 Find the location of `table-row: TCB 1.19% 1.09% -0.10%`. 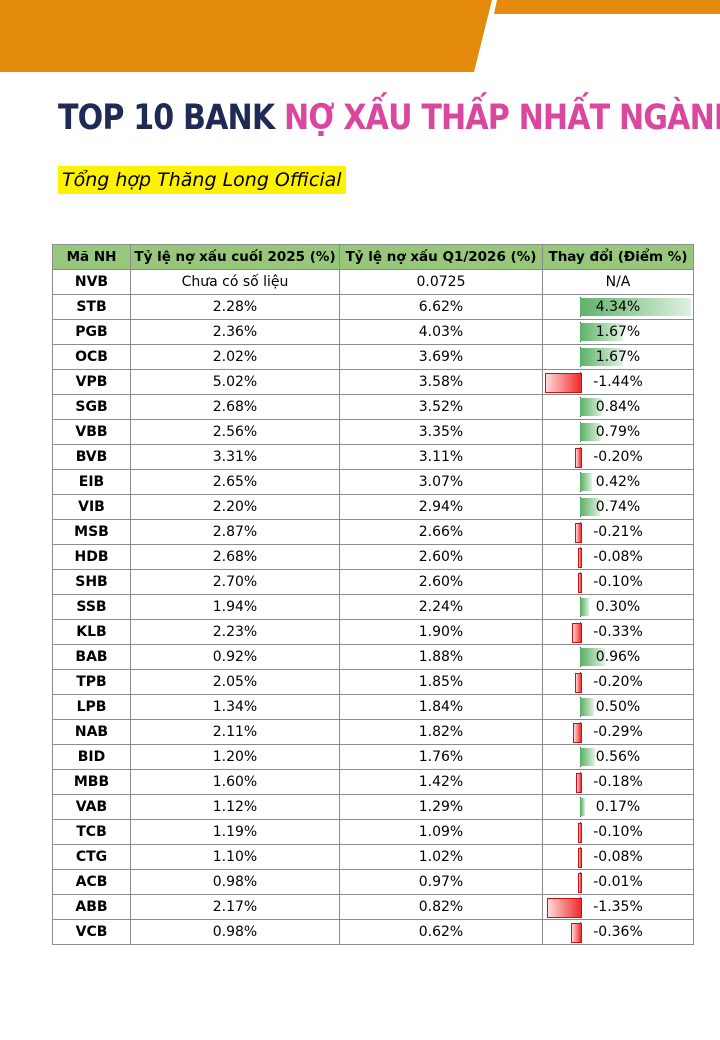

table-row: TCB 1.19% 1.09% -0.10% is located at coordinates (373, 832).